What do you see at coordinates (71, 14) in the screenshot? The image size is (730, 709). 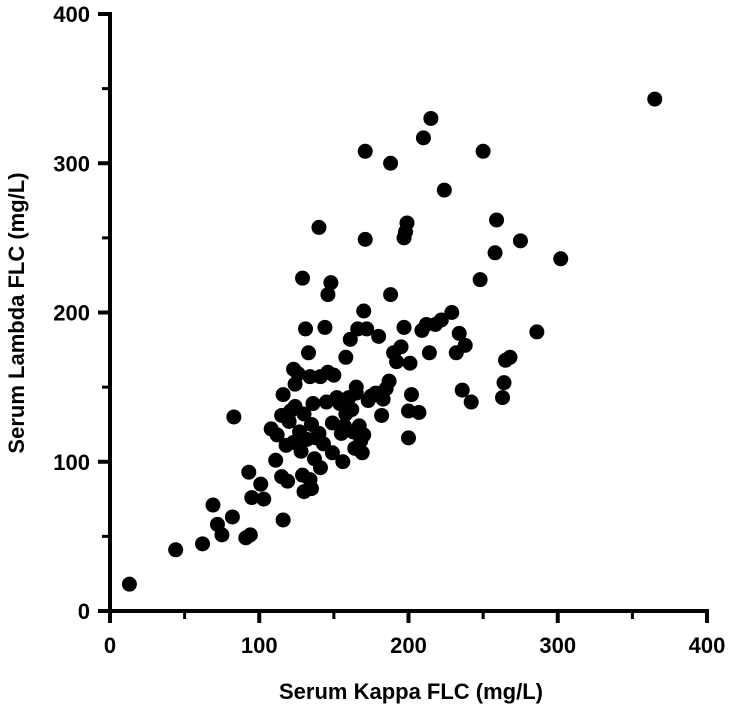 I see `y-tick-label: 400` at bounding box center [71, 14].